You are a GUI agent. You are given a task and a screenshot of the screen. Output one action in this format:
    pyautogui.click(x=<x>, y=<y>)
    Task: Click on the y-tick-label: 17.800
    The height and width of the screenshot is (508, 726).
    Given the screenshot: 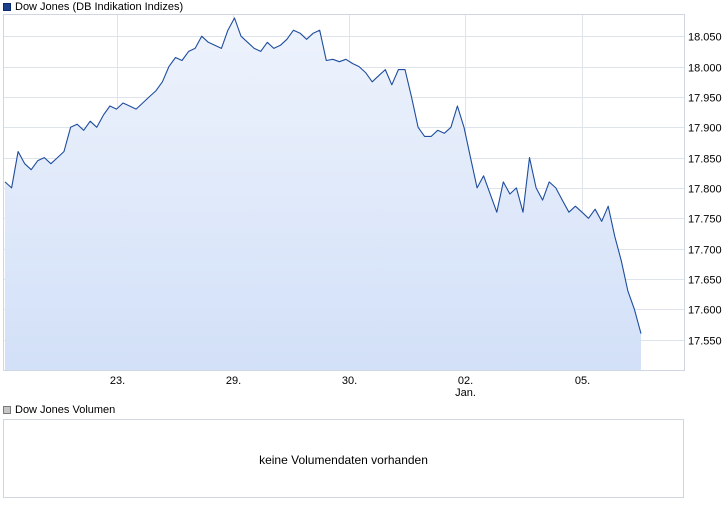 What is the action you would take?
    pyautogui.click(x=705, y=190)
    